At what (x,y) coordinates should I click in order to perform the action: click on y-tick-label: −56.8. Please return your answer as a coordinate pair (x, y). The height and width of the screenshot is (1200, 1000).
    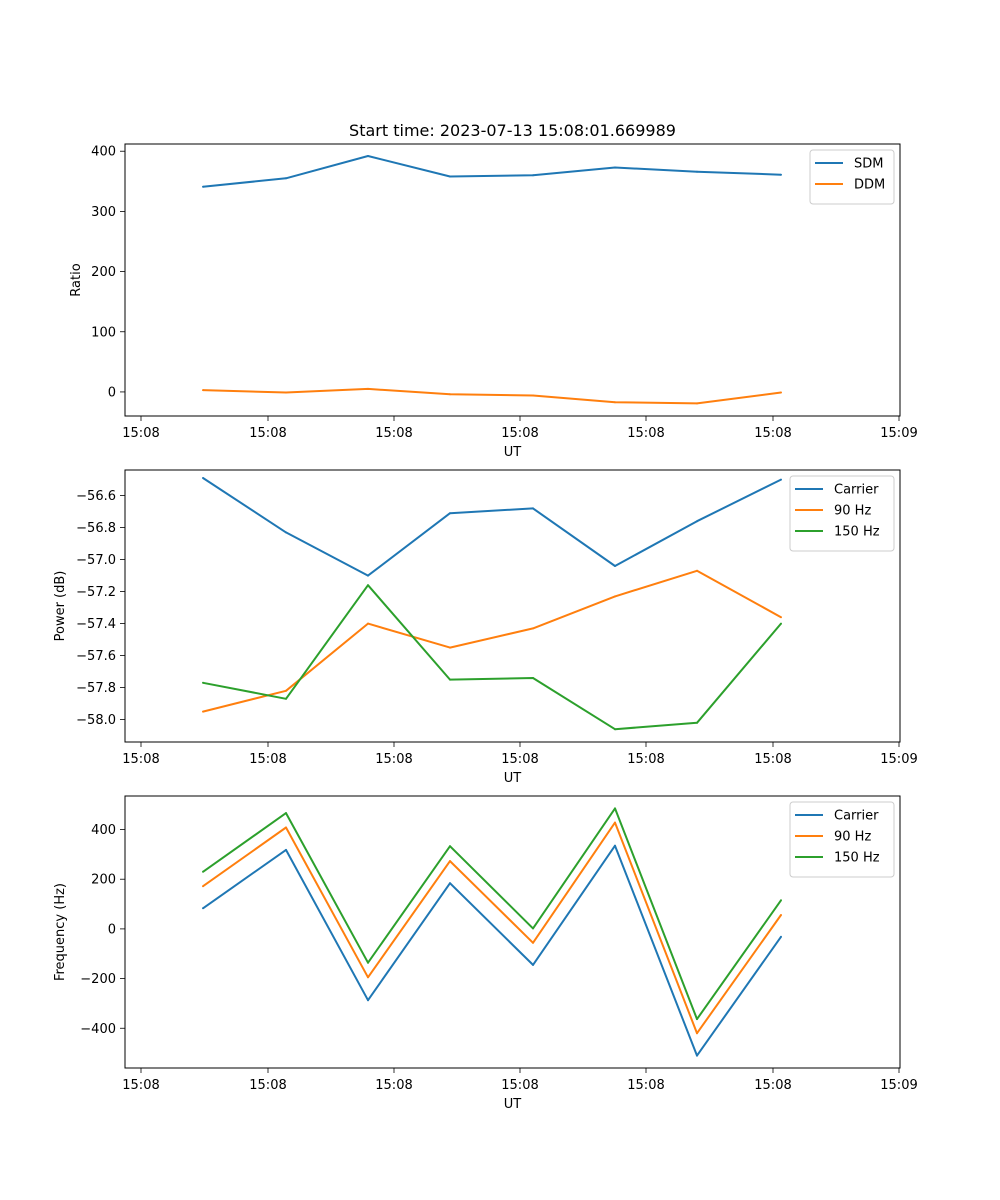
    Looking at the image, I should click on (96, 528).